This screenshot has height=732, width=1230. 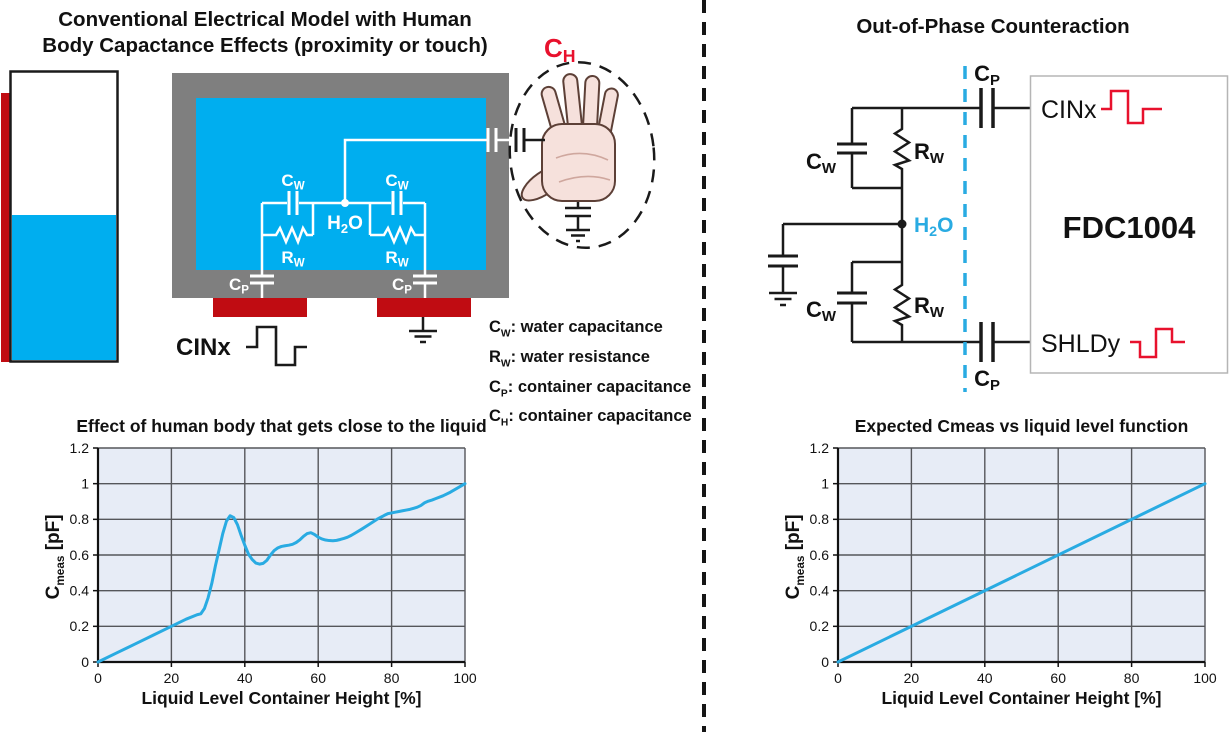 I want to click on ch-label: CH, so click(x=560, y=49).